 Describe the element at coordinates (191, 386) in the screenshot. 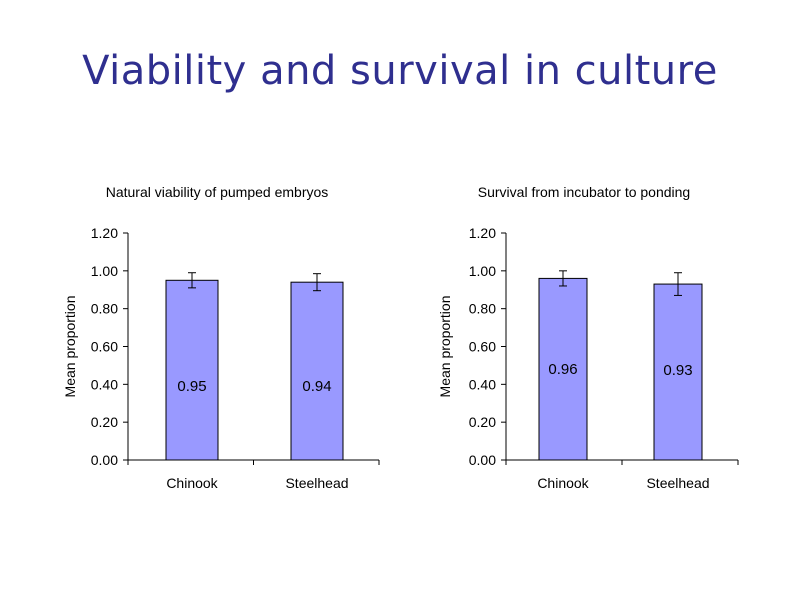

I see `data-label: 0.95` at that location.